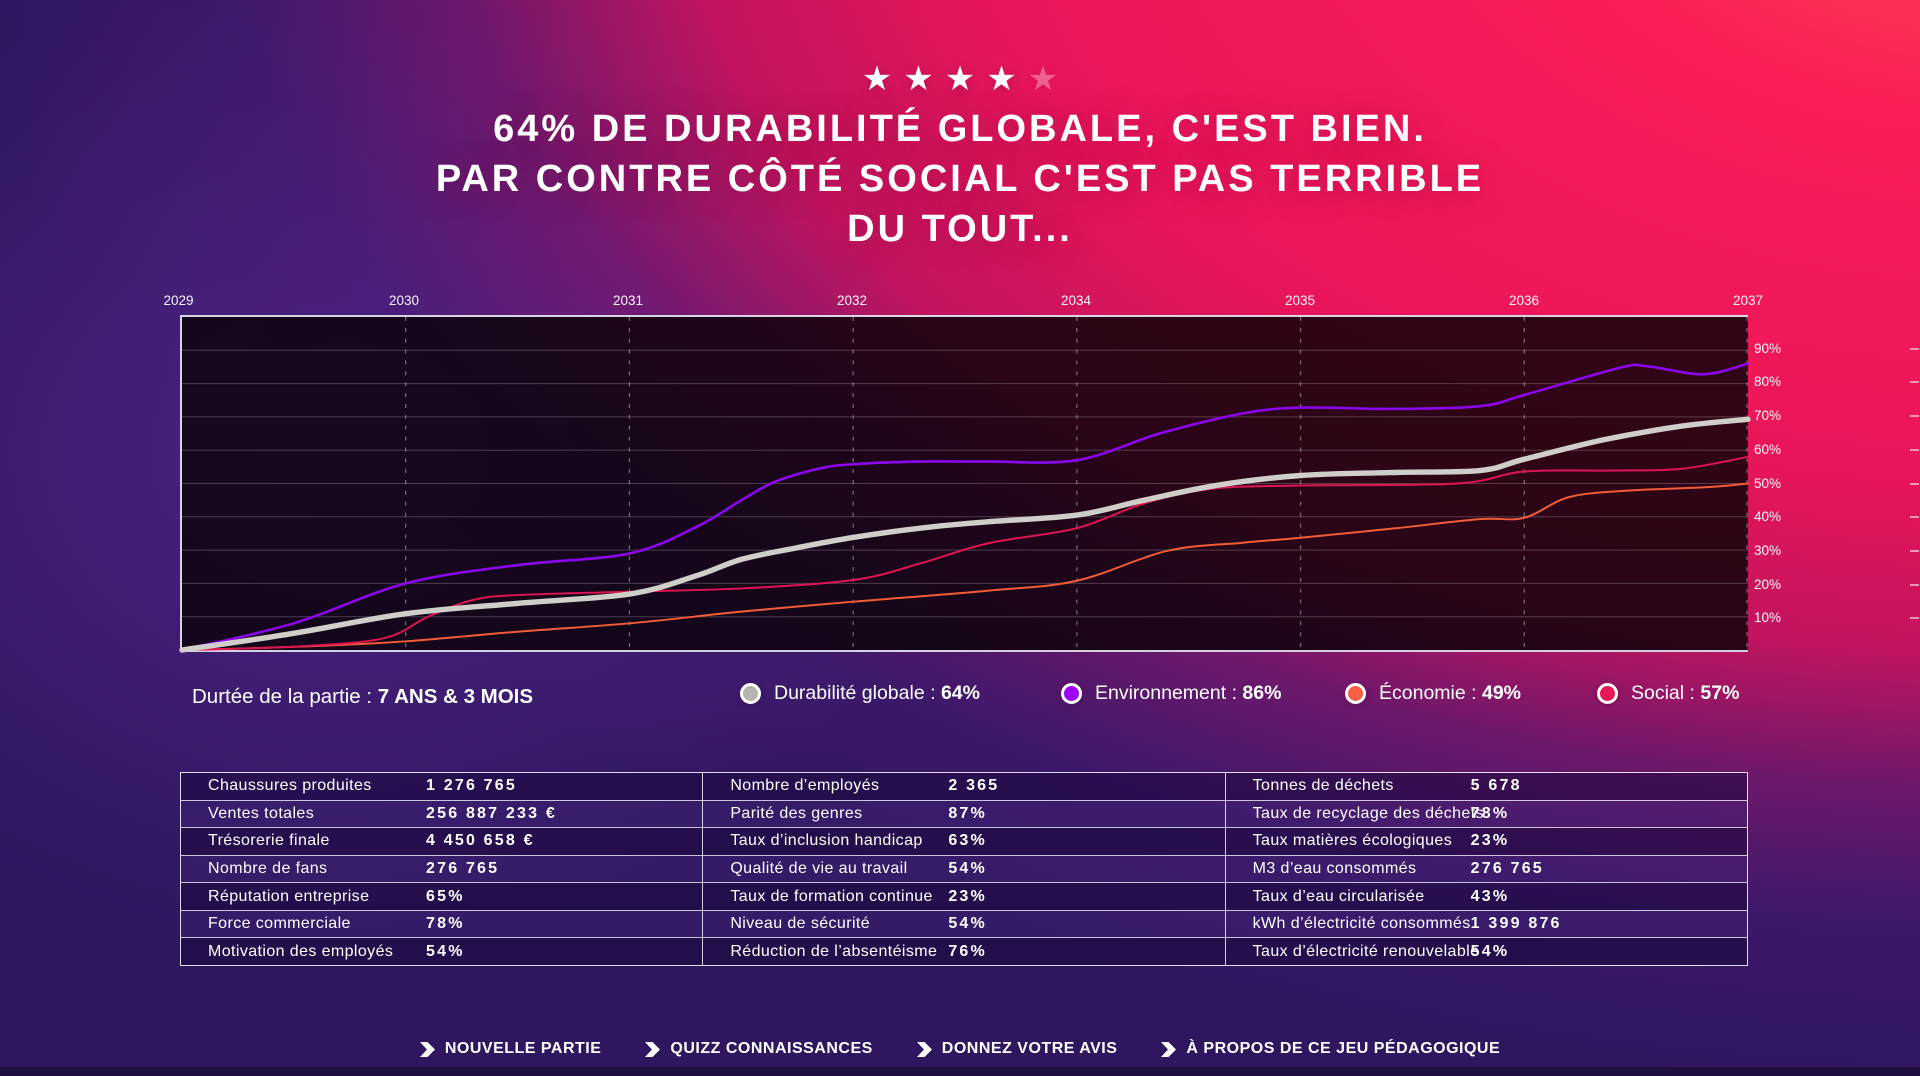  Describe the element at coordinates (964, 786) in the screenshot. I see `stat-row: Nombre d’employés 2 365` at that location.